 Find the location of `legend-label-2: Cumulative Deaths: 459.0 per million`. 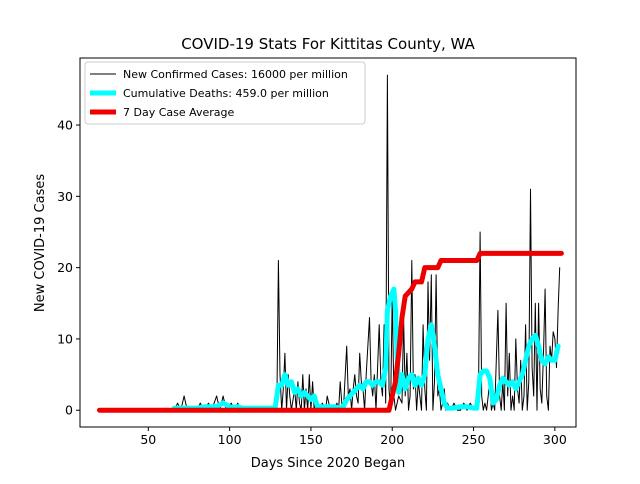

legend-label-2: Cumulative Deaths: 459.0 per million is located at coordinates (226, 93).